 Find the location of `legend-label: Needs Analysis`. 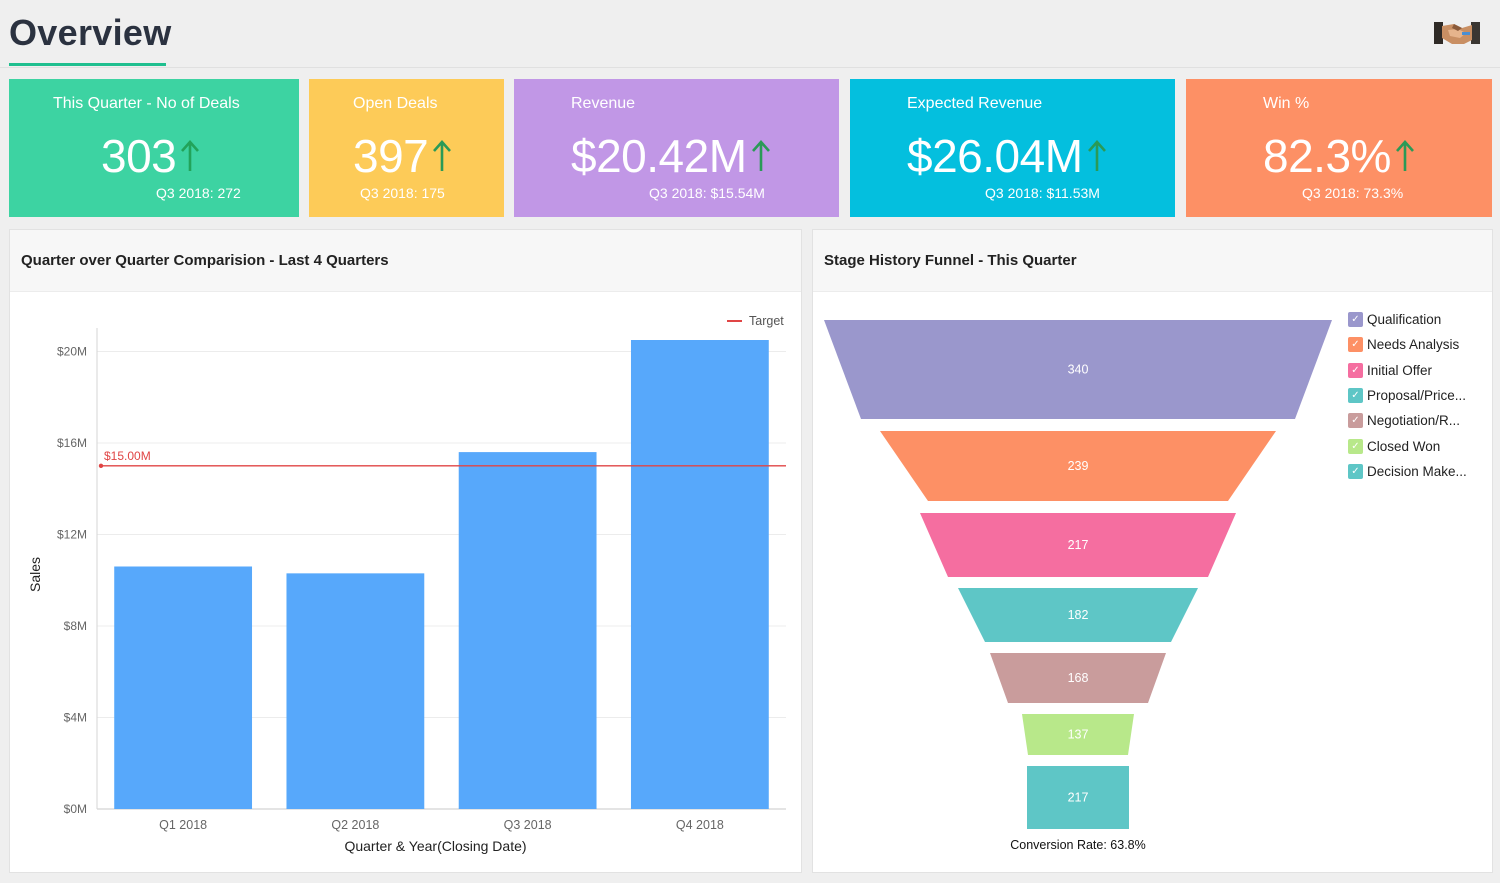

legend-label: Needs Analysis is located at coordinates (1413, 345).